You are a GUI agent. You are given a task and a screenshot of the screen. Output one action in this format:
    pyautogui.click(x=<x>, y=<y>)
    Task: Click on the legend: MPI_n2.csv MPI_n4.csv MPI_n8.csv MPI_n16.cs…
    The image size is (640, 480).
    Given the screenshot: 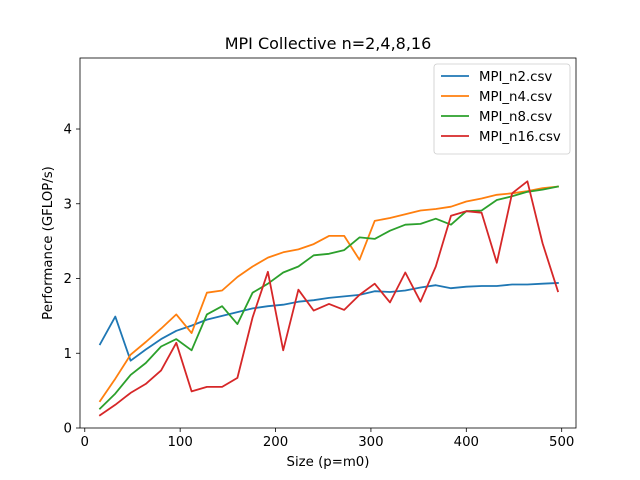 What is the action you would take?
    pyautogui.click(x=502, y=109)
    